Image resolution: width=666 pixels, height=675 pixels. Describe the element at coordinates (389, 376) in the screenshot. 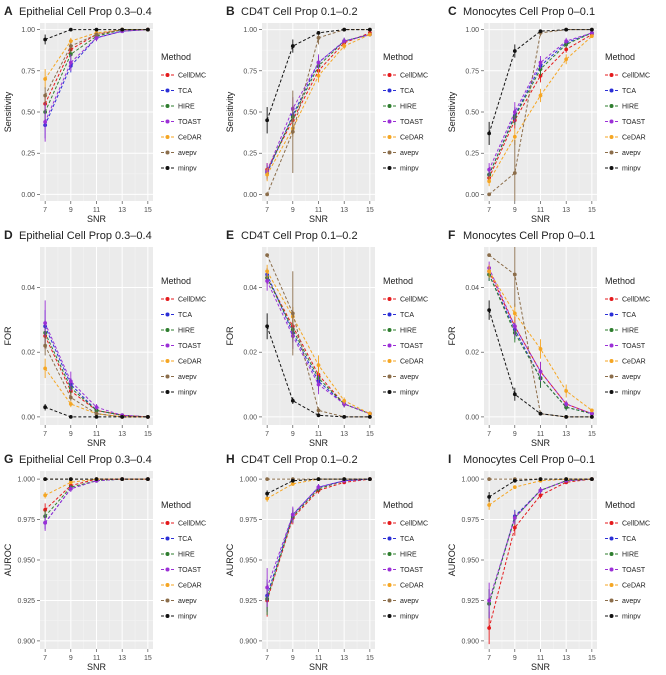

I see `legend-key-point-avepv` at that location.